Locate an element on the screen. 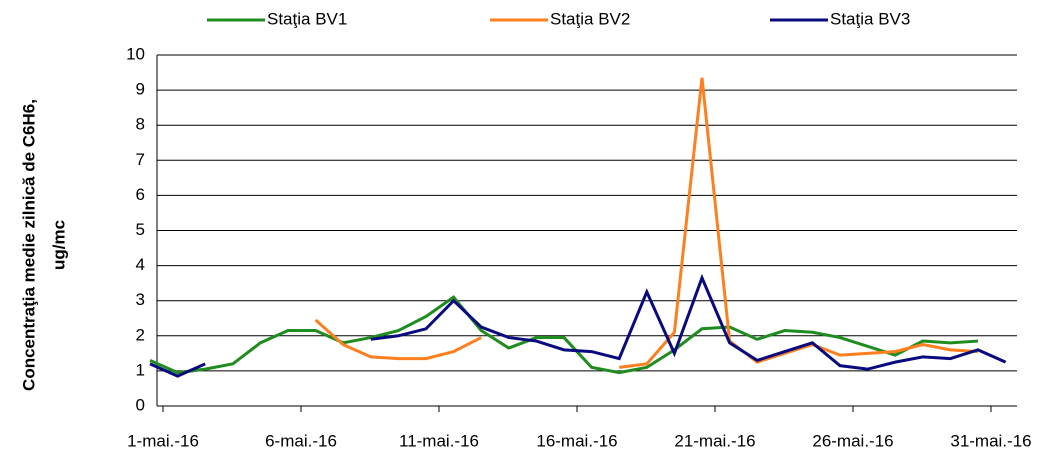 This screenshot has height=463, width=1062. y-tick-label: 8 is located at coordinates (140, 124).